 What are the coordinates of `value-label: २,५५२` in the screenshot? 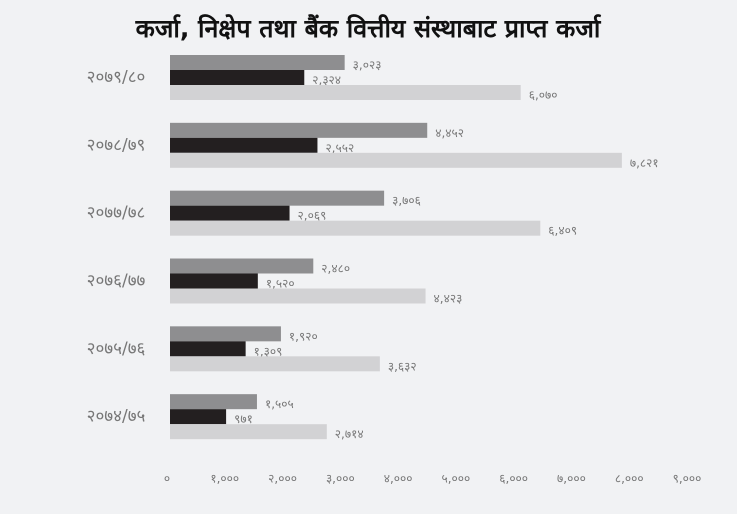 It's located at (339, 148).